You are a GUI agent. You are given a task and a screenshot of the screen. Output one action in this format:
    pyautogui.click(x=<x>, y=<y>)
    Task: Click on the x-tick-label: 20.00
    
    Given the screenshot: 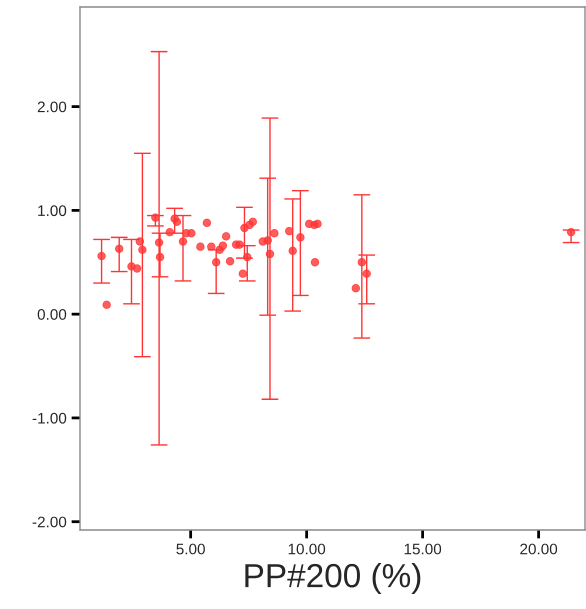 What is the action you would take?
    pyautogui.click(x=539, y=549)
    